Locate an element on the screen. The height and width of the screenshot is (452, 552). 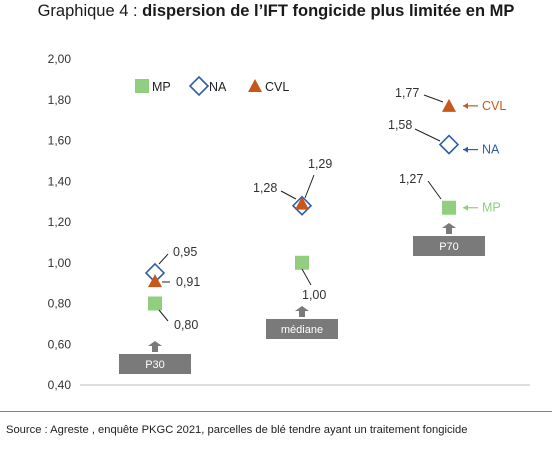
y-tick-label: 0,60 is located at coordinates (60, 344).